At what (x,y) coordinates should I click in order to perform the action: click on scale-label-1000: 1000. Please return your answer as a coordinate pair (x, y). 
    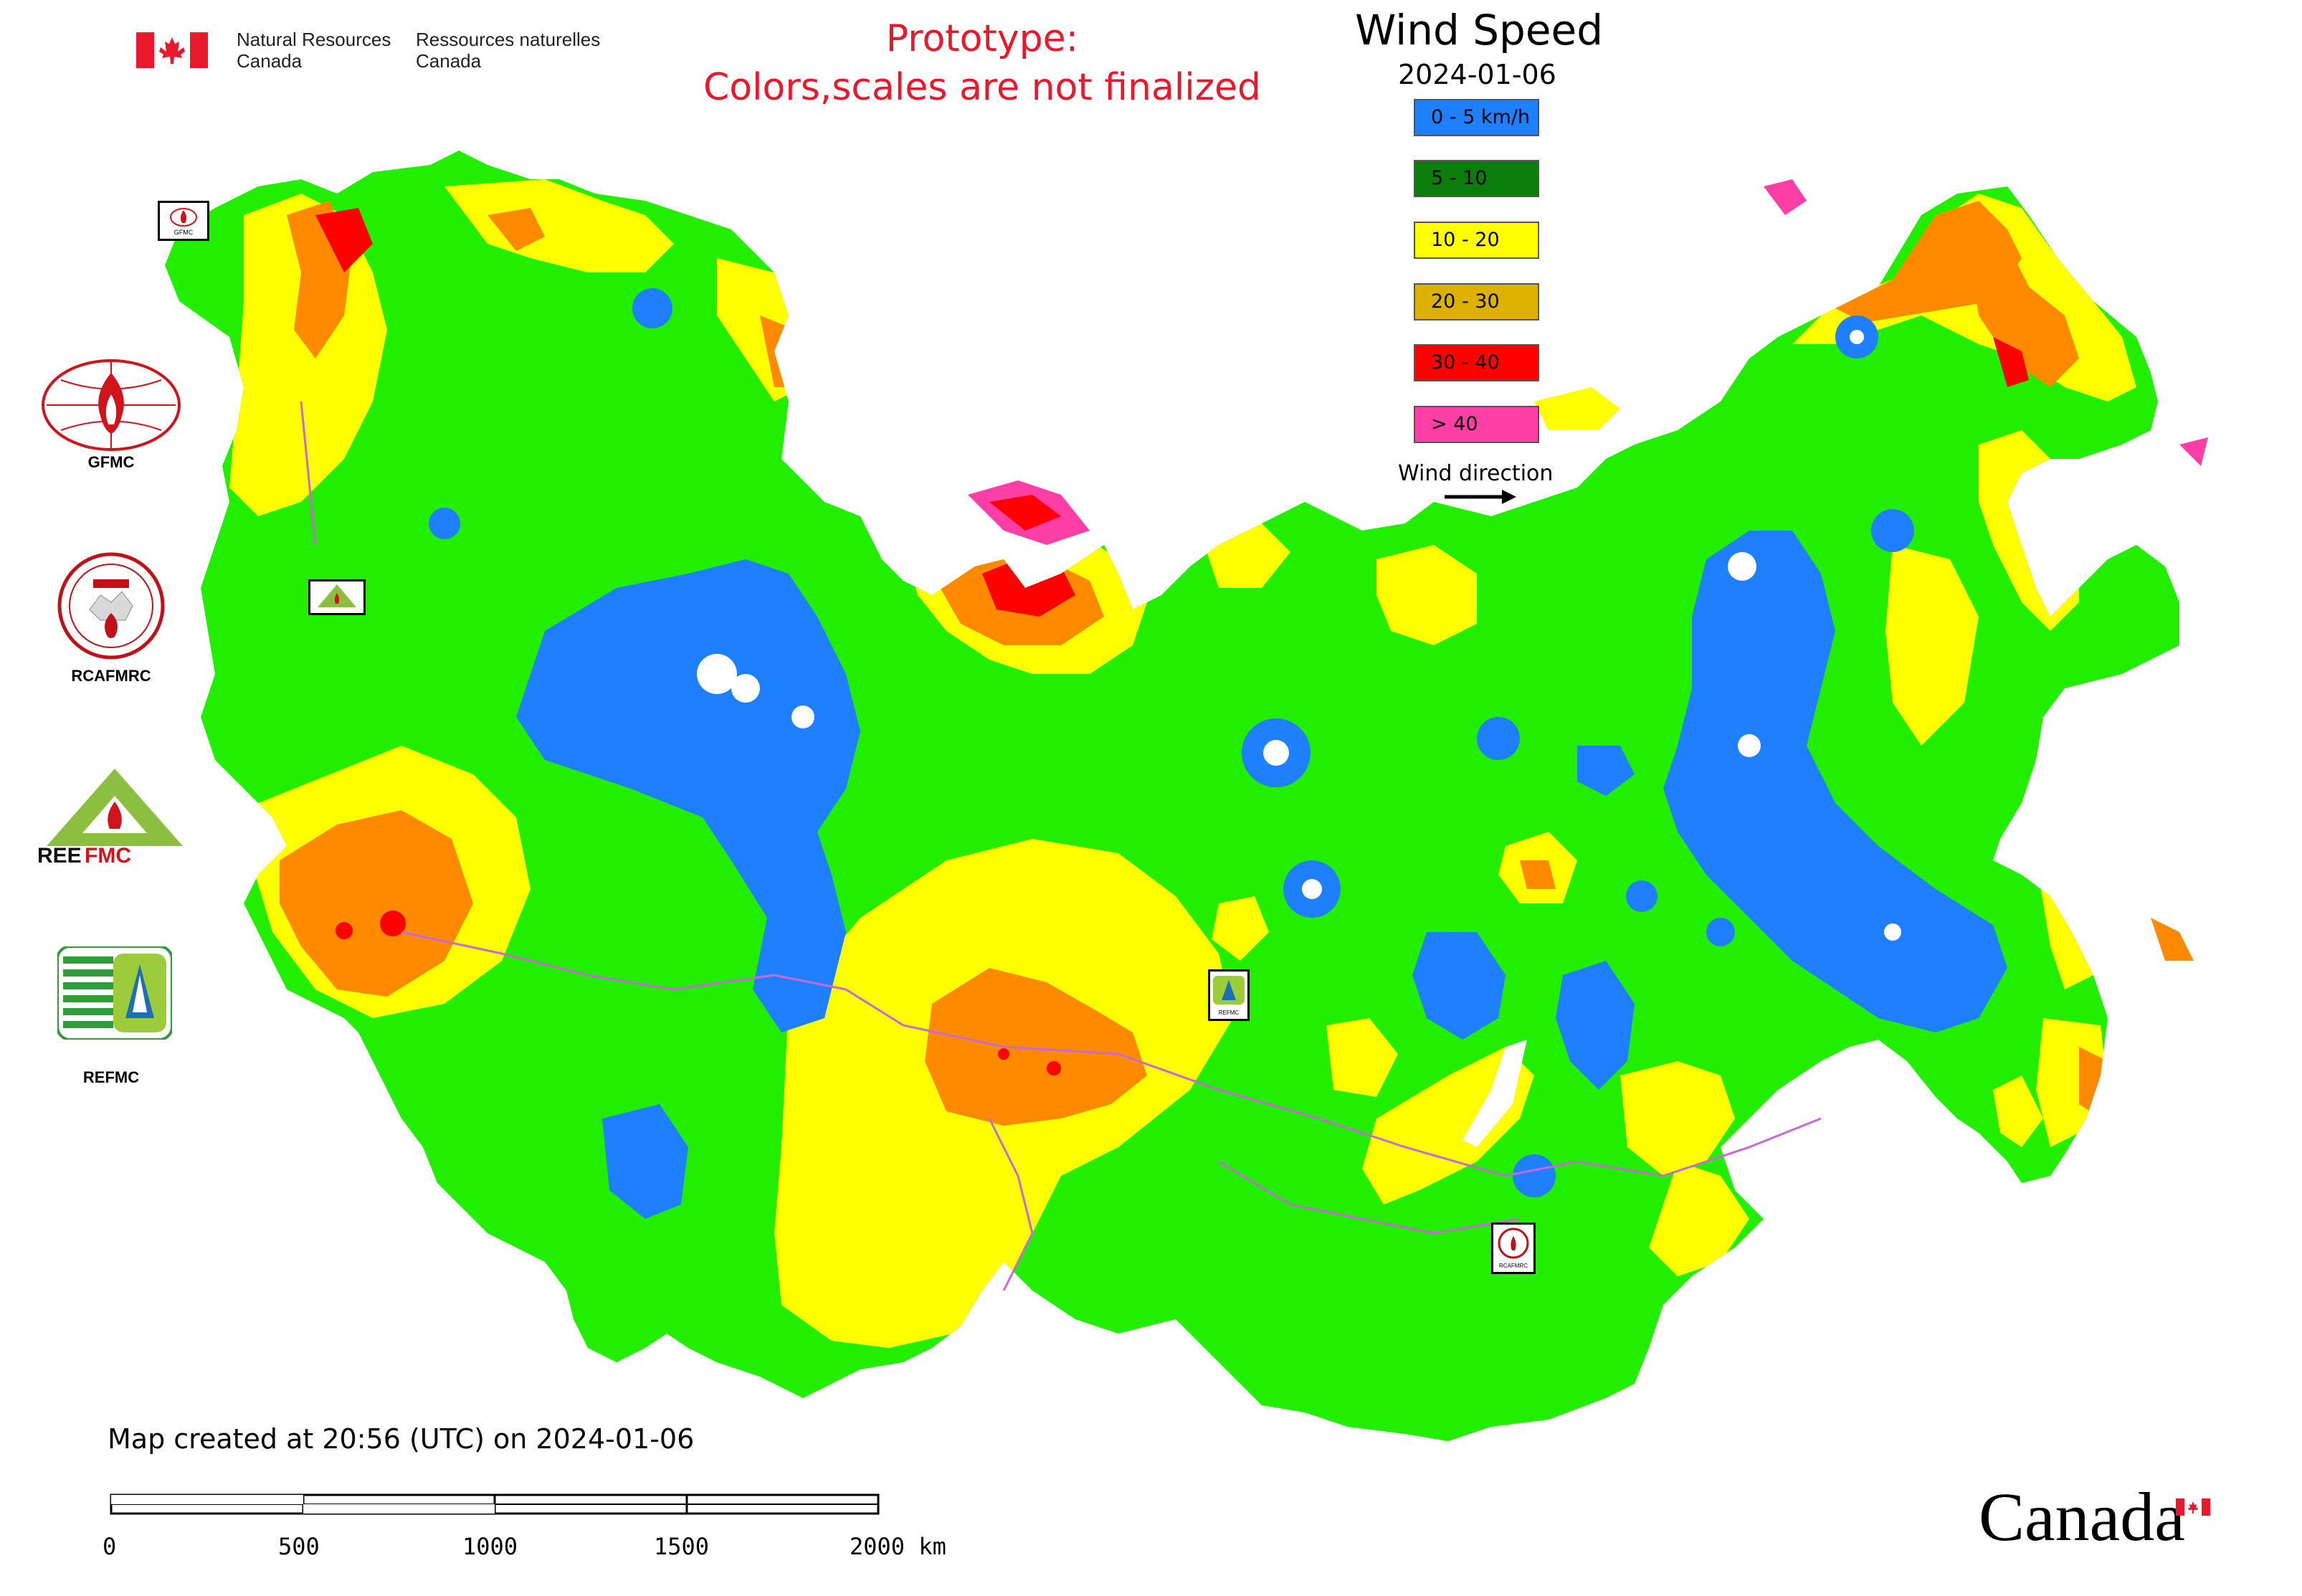
    Looking at the image, I should click on (490, 1546).